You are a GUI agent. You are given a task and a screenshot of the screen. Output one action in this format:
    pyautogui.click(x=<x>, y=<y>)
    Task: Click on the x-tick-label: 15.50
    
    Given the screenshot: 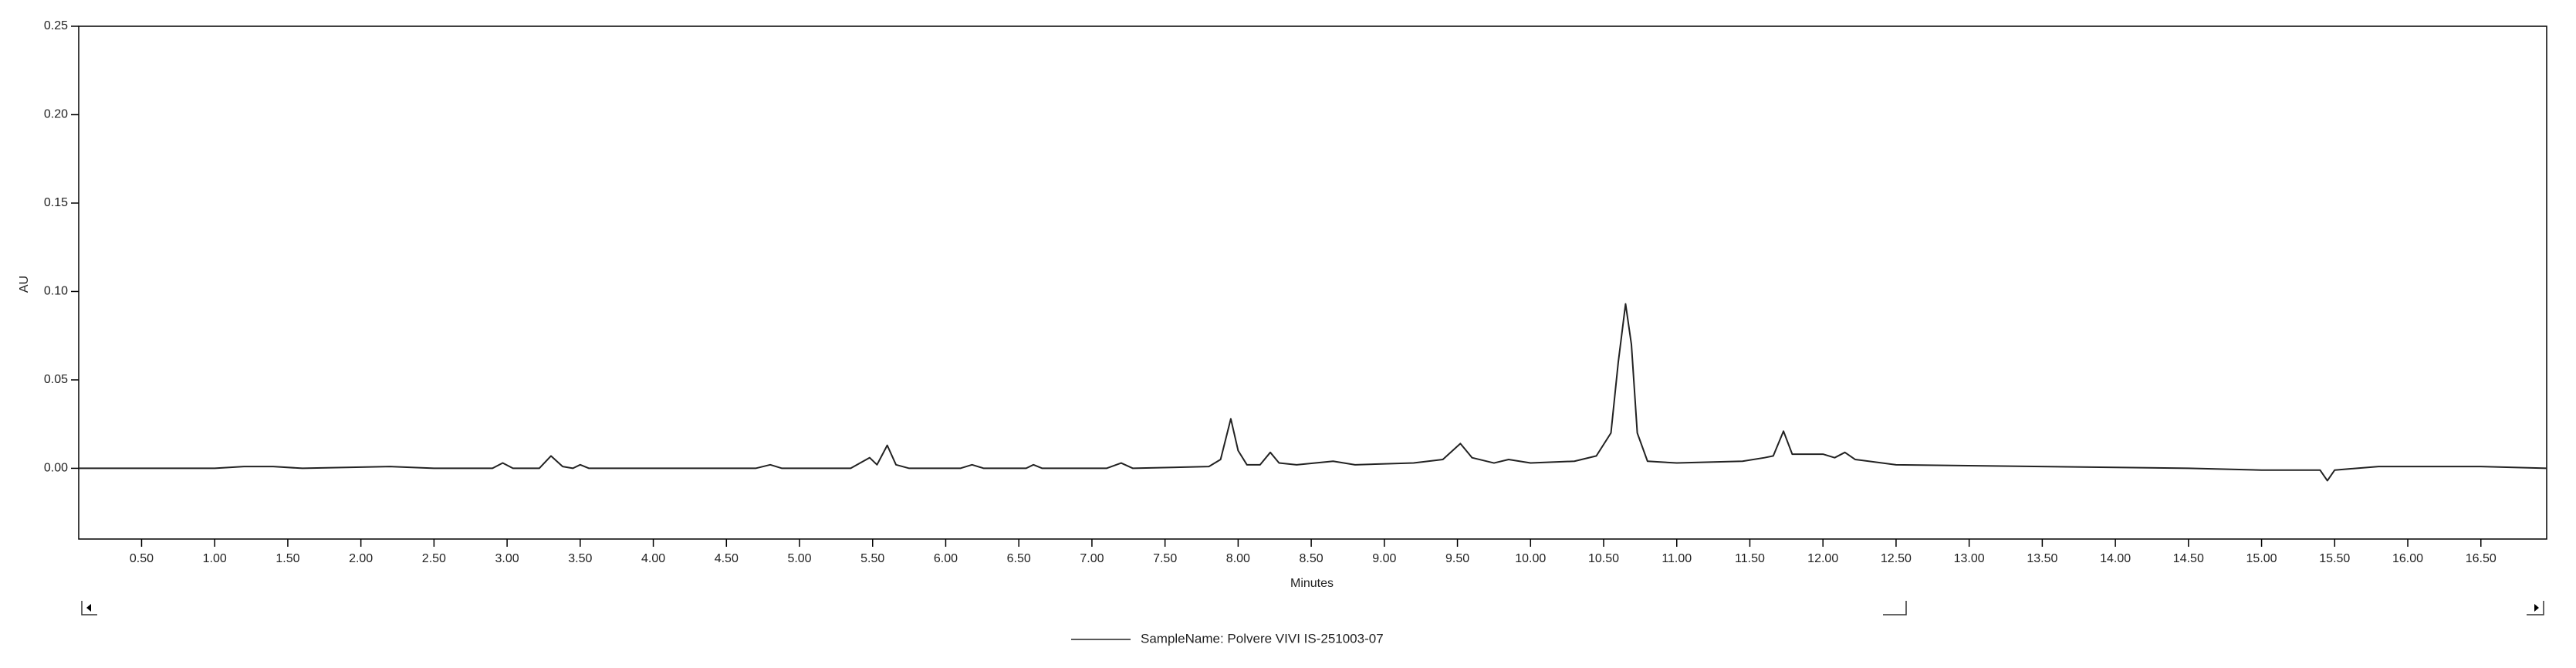 What is the action you would take?
    pyautogui.click(x=2334, y=558)
    